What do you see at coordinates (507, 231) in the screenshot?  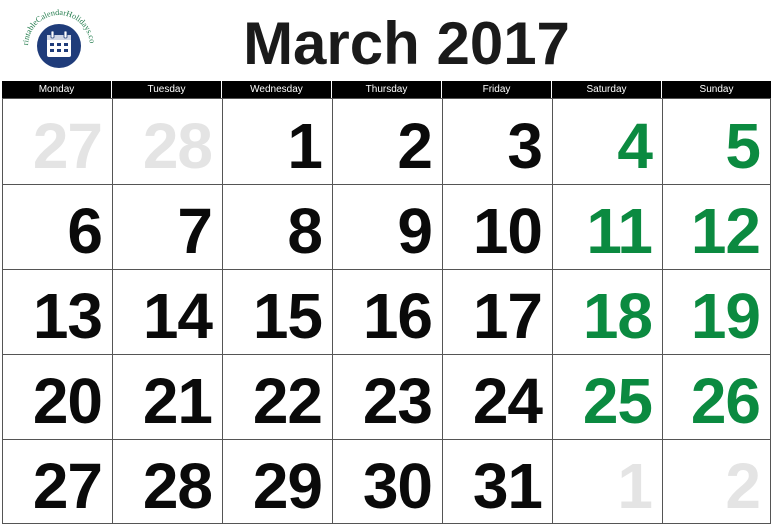 I see `day-number: 10` at bounding box center [507, 231].